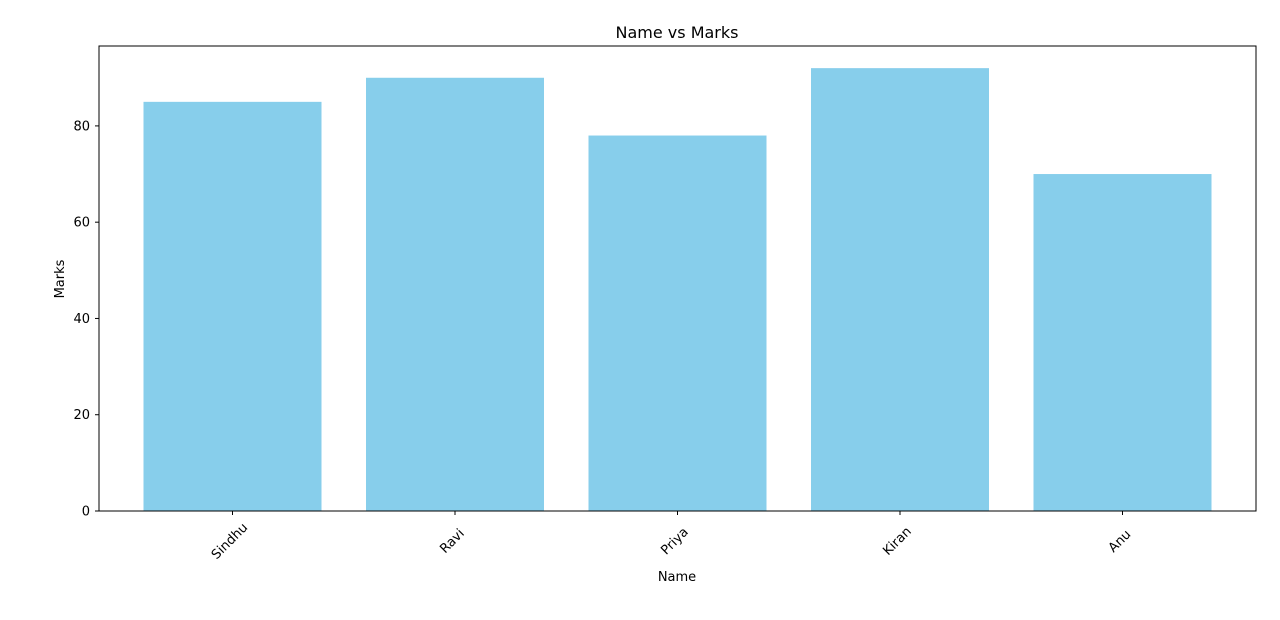  Describe the element at coordinates (81, 319) in the screenshot. I see `y-tick-label: 40` at that location.